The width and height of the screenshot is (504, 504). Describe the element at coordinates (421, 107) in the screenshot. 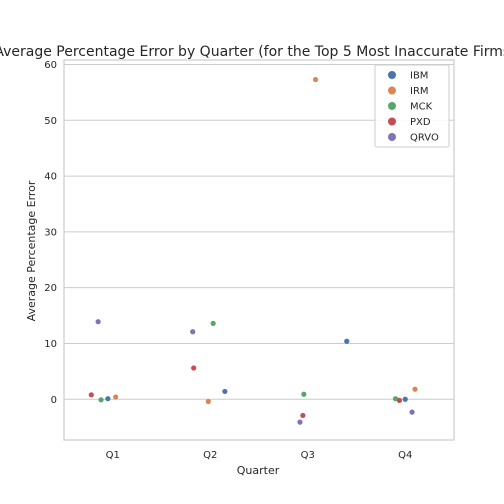

I see `legend-label-mck: MCK` at that location.